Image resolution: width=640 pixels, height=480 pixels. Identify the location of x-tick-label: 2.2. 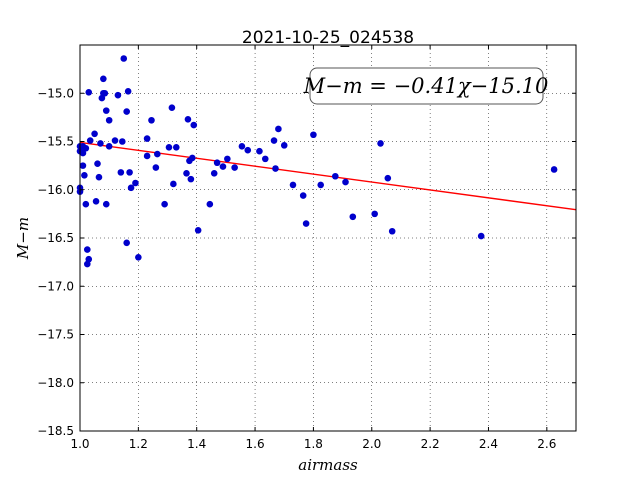
(430, 444).